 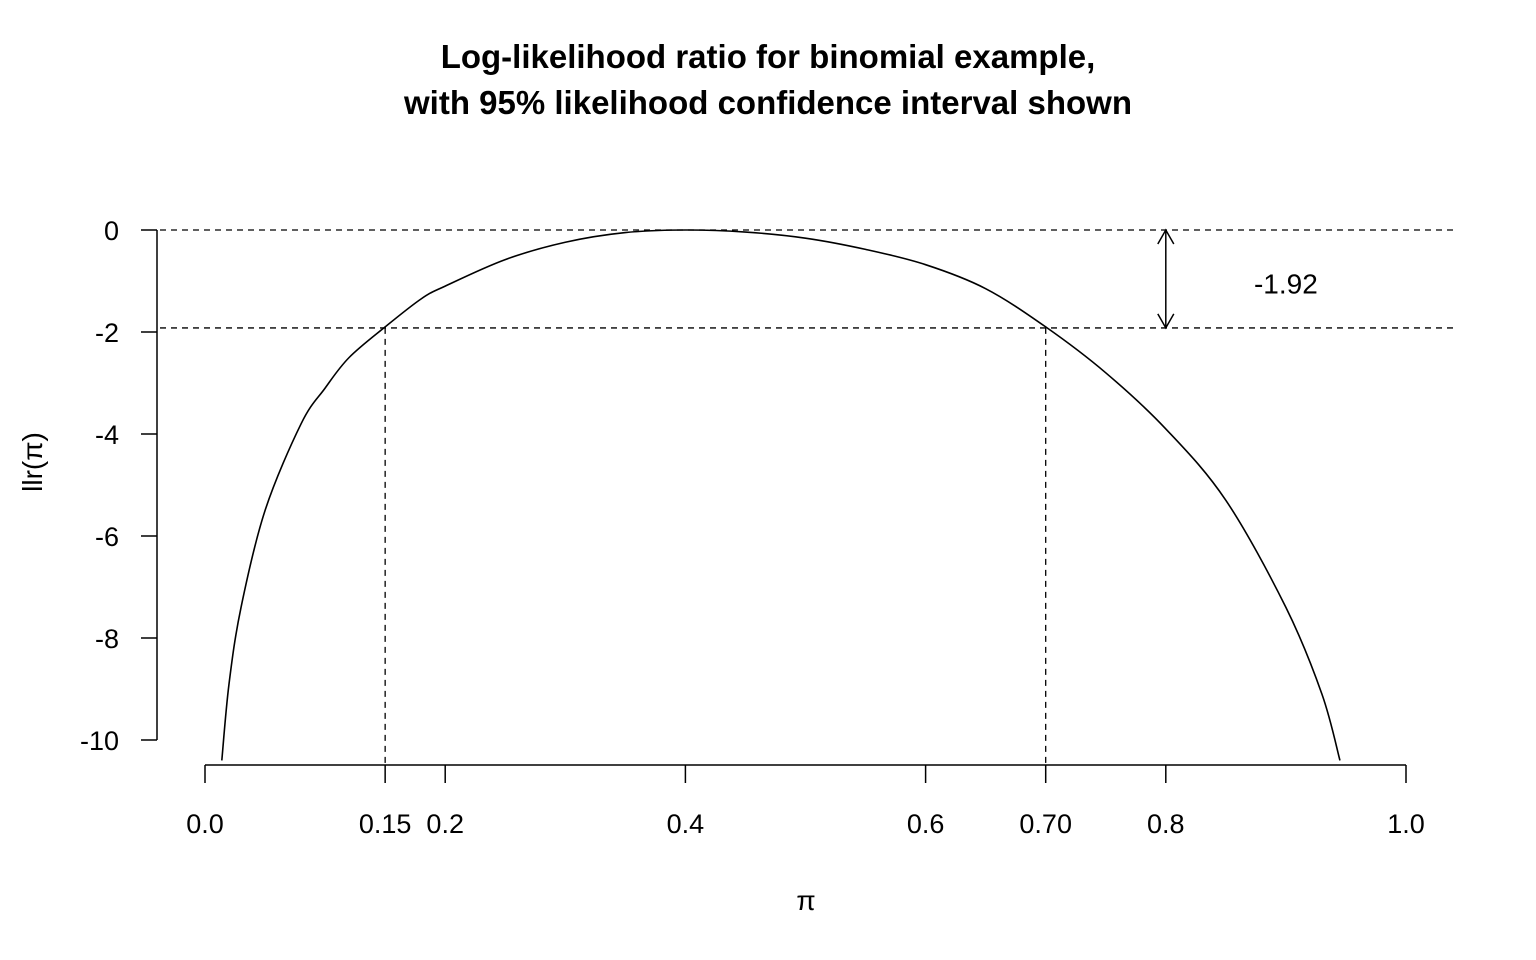 What do you see at coordinates (385, 824) in the screenshot?
I see `x-tick-label-1: 0.15` at bounding box center [385, 824].